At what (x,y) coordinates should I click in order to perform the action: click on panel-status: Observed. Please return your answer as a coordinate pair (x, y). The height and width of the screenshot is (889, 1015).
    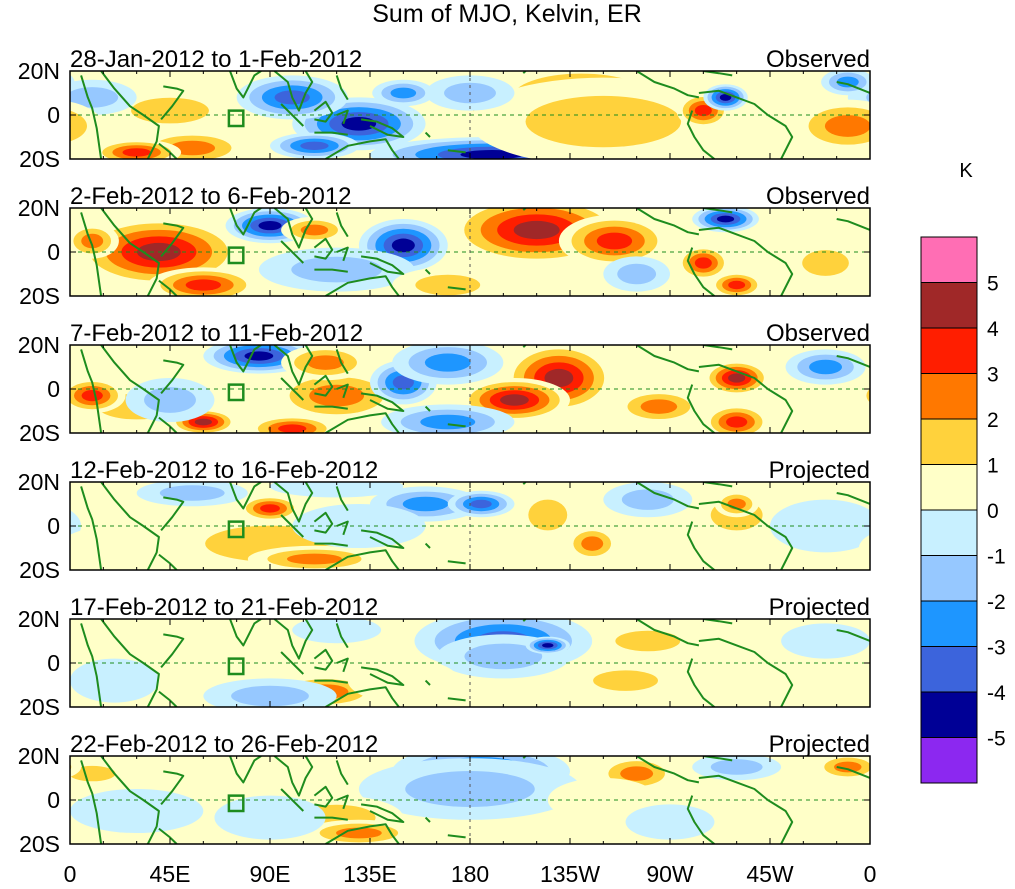
    Looking at the image, I should click on (818, 196).